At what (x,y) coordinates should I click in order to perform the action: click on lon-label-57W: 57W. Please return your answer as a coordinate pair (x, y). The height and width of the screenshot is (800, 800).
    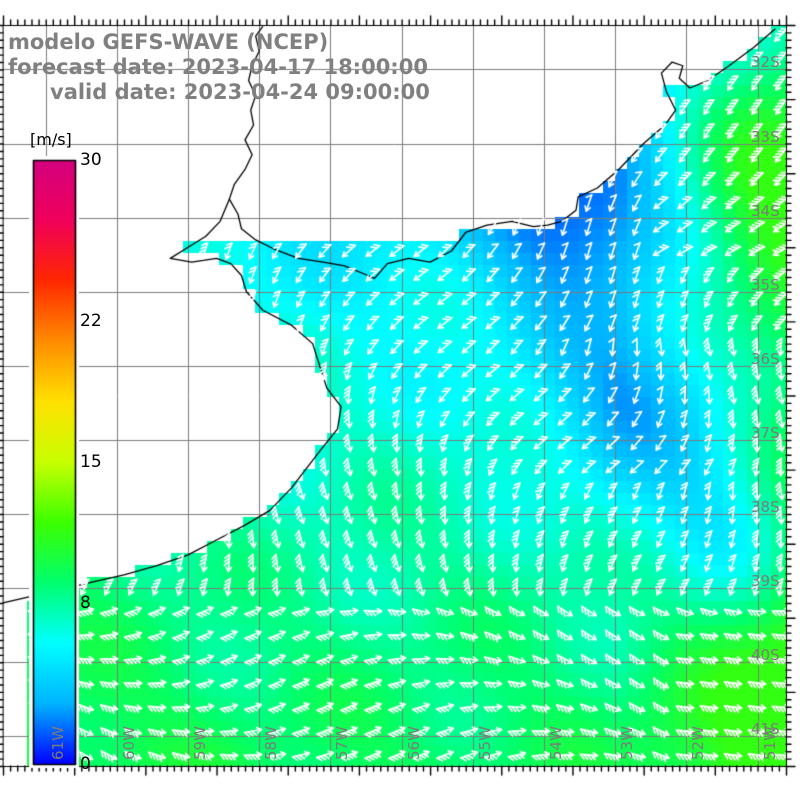
    Looking at the image, I should click on (342, 743).